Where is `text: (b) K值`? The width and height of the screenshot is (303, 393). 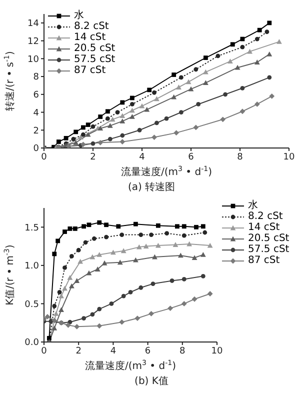 text: (b) K值 is located at coordinates (151, 381).